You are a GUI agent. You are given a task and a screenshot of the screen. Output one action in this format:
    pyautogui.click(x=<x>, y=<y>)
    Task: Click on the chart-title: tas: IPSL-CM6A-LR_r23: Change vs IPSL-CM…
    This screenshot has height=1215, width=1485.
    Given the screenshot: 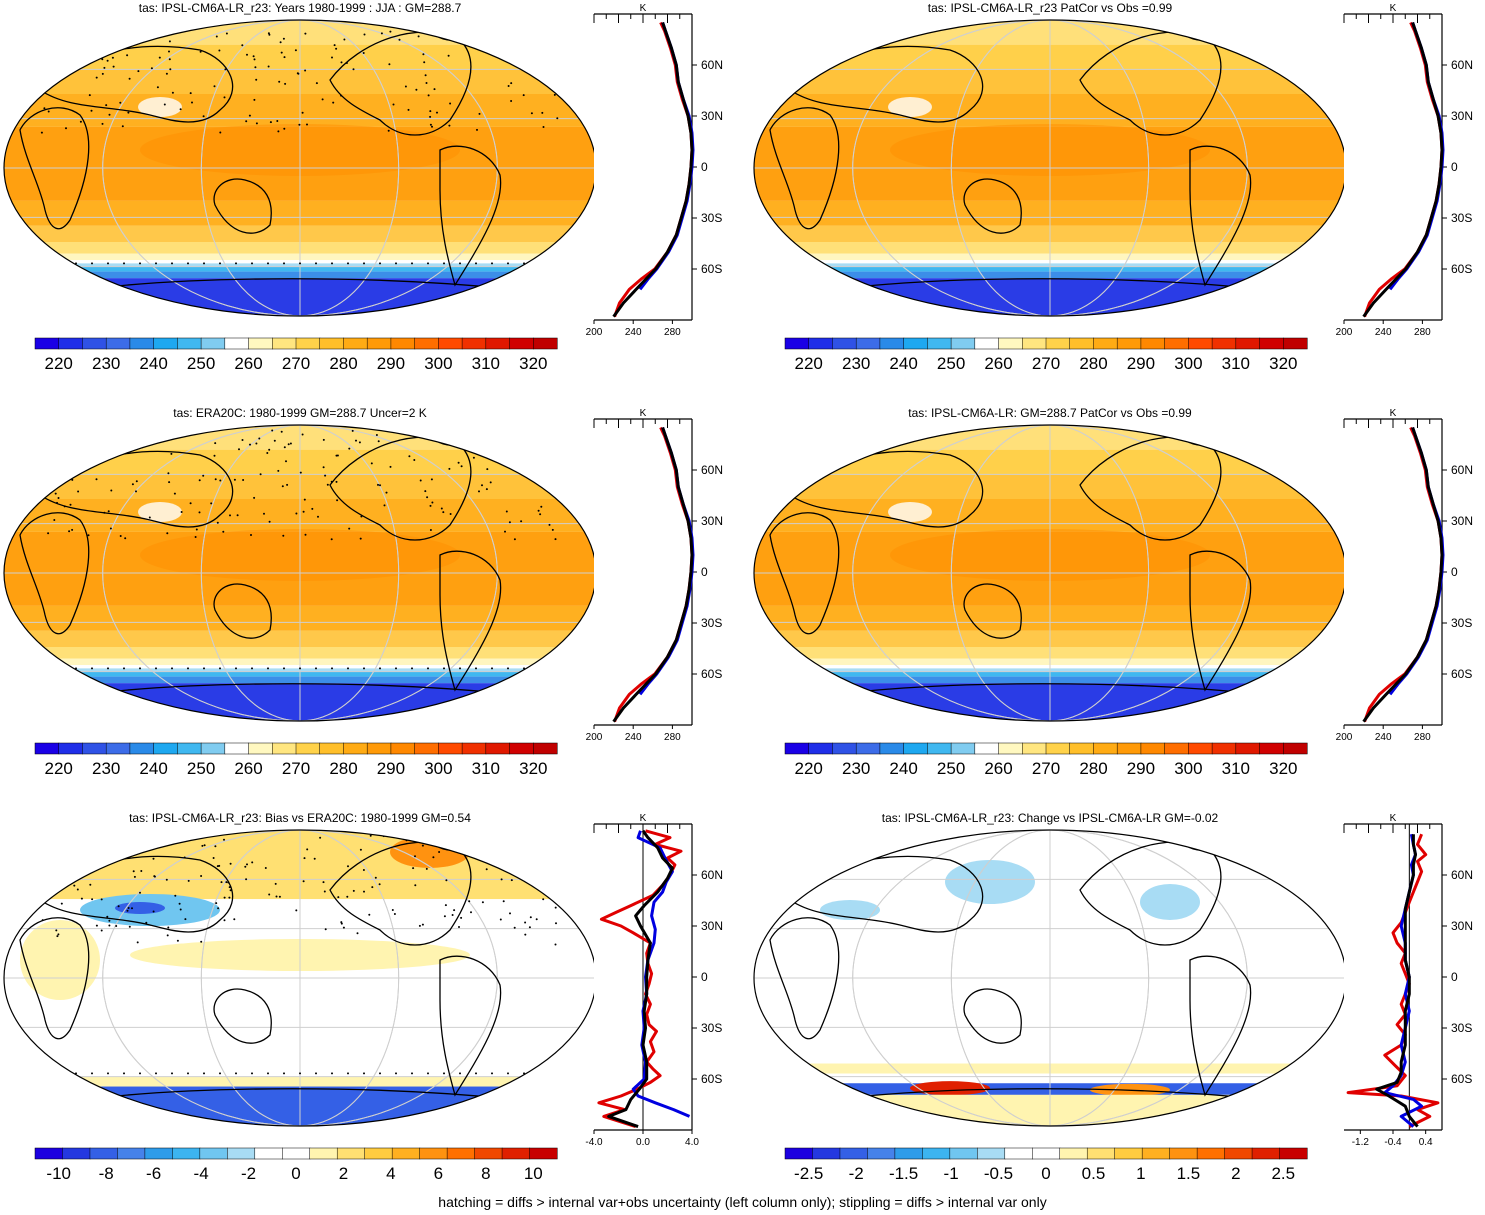 What is the action you would take?
    pyautogui.click(x=1050, y=818)
    